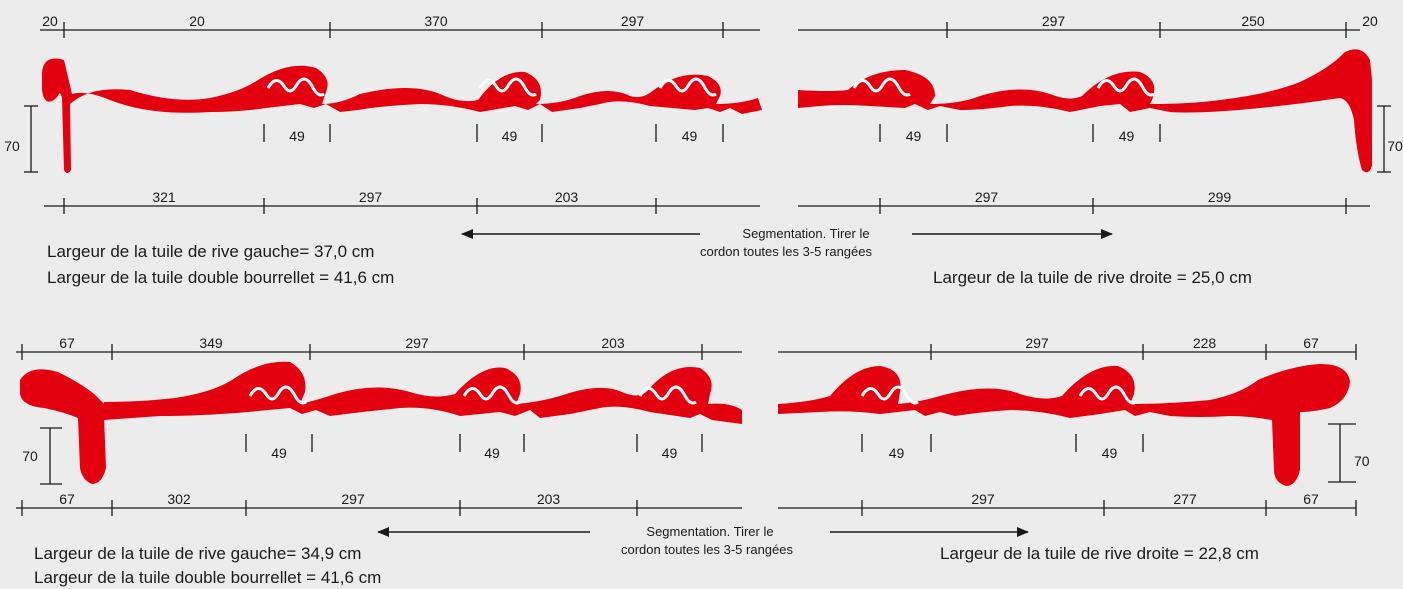  What do you see at coordinates (567, 197) in the screenshot?
I see `top-dim-left-lower-label: 203` at bounding box center [567, 197].